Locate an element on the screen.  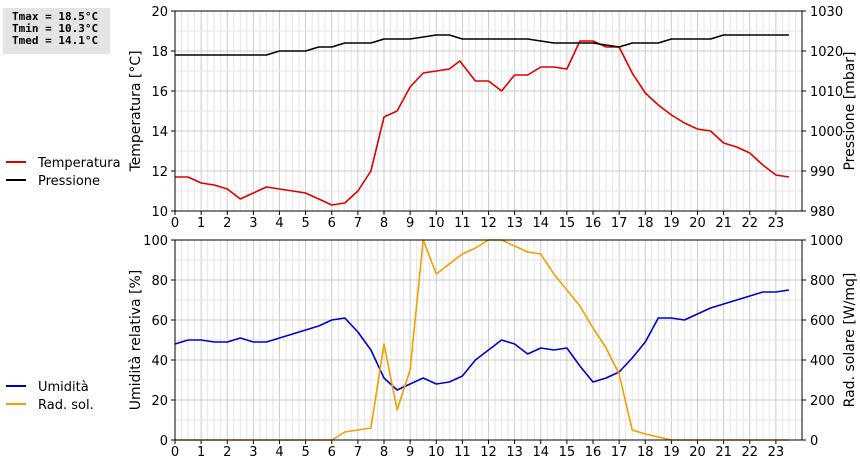
y-tick-label: 16 is located at coordinates (159, 92).